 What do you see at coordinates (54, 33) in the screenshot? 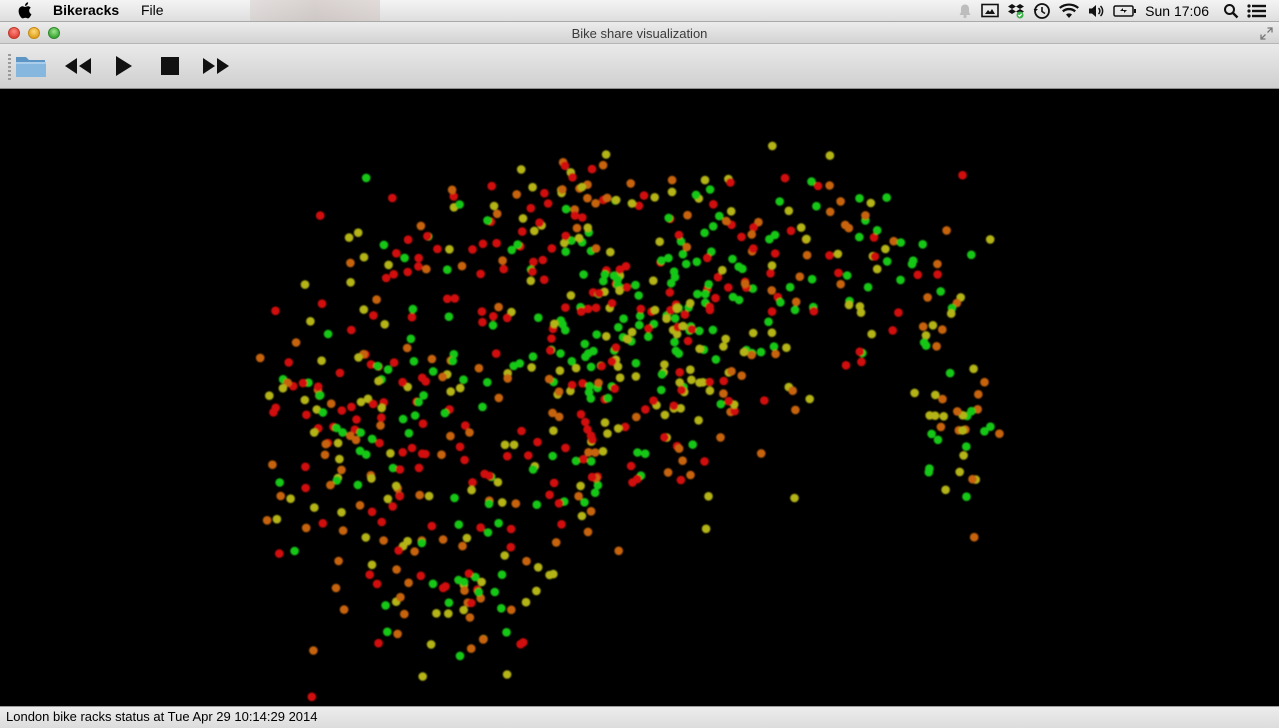
I see `zoom-window-button` at bounding box center [54, 33].